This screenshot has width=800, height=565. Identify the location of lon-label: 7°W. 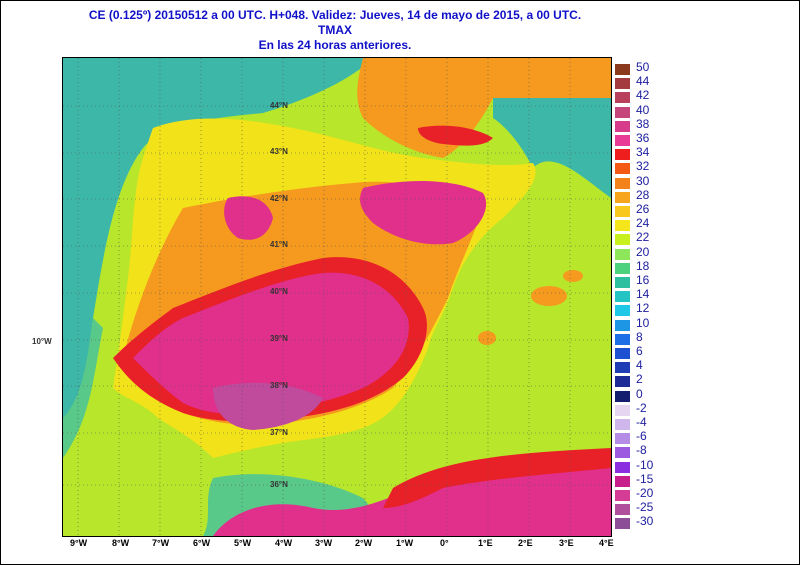
(161, 543).